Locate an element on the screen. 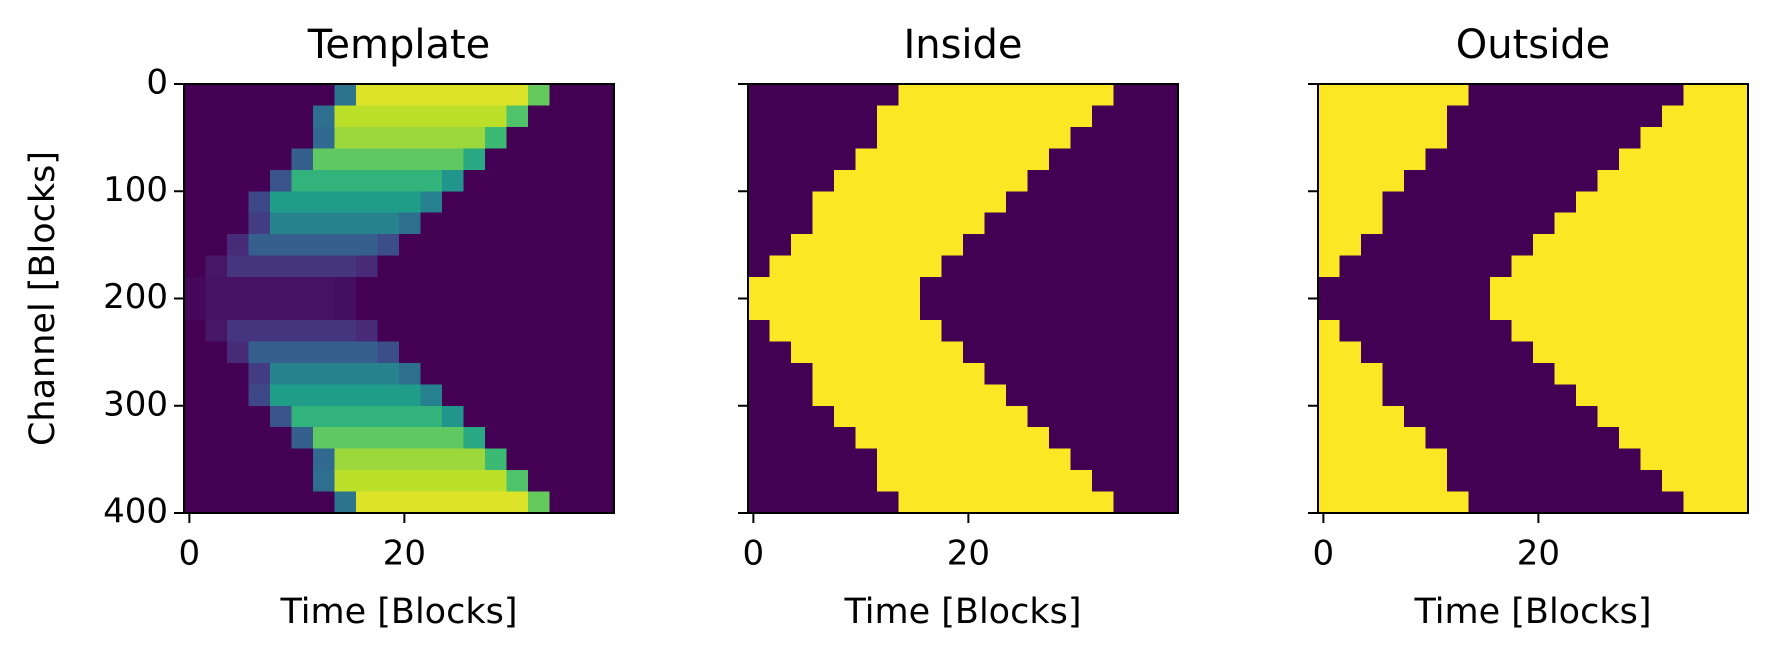  x-axis-label: Time [Blocks] is located at coordinates (1533, 612).